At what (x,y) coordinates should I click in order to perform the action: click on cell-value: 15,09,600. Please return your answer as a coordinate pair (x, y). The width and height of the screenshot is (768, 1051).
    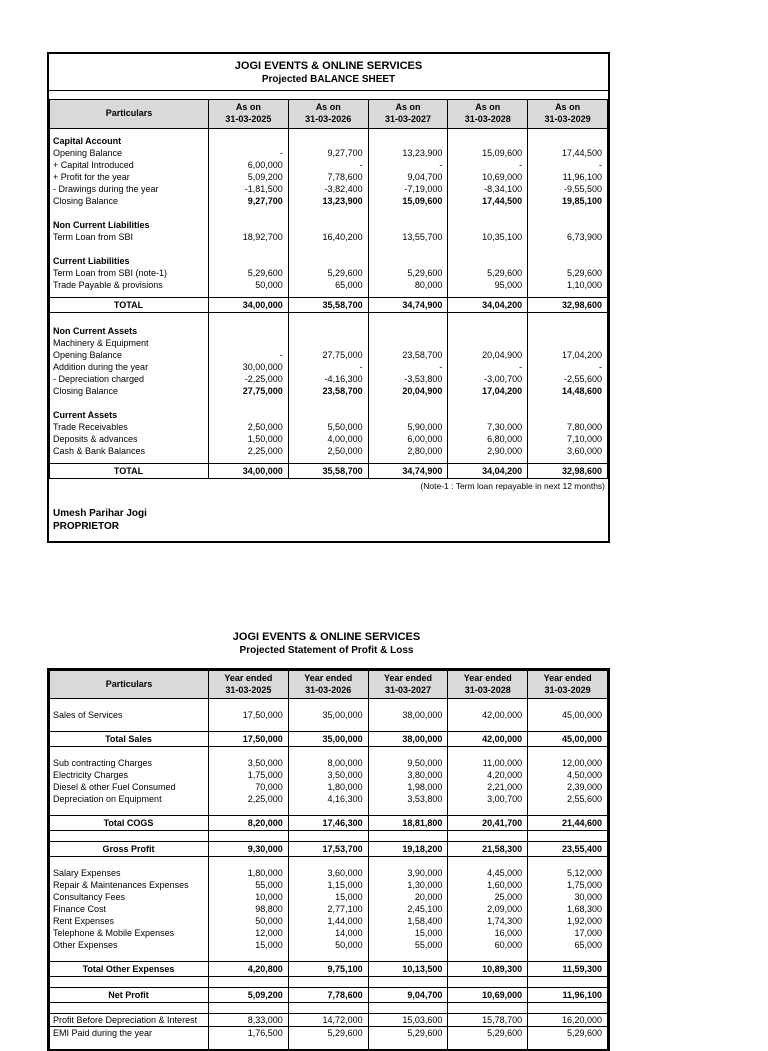
    Looking at the image, I should click on (408, 200).